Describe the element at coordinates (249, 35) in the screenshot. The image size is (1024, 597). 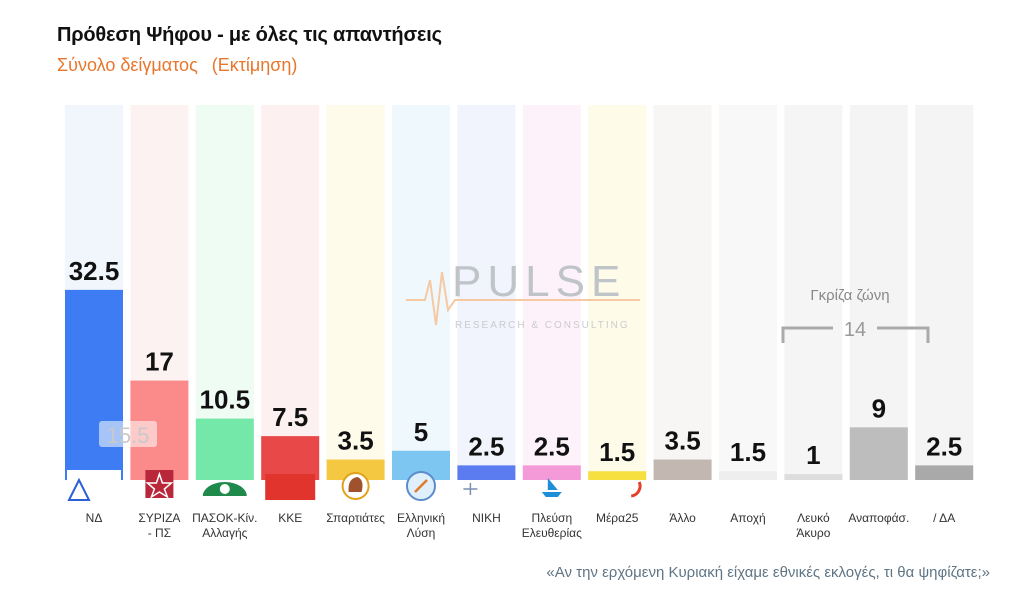
I see `chart-title: Πρόθεση Ψήφου - με όλες τις απαντήσεις` at that location.